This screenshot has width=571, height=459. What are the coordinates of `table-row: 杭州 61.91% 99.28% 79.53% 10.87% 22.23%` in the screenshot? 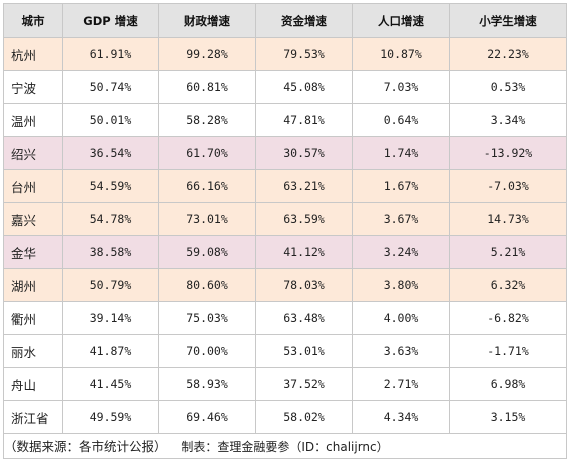 It's located at (285, 54).